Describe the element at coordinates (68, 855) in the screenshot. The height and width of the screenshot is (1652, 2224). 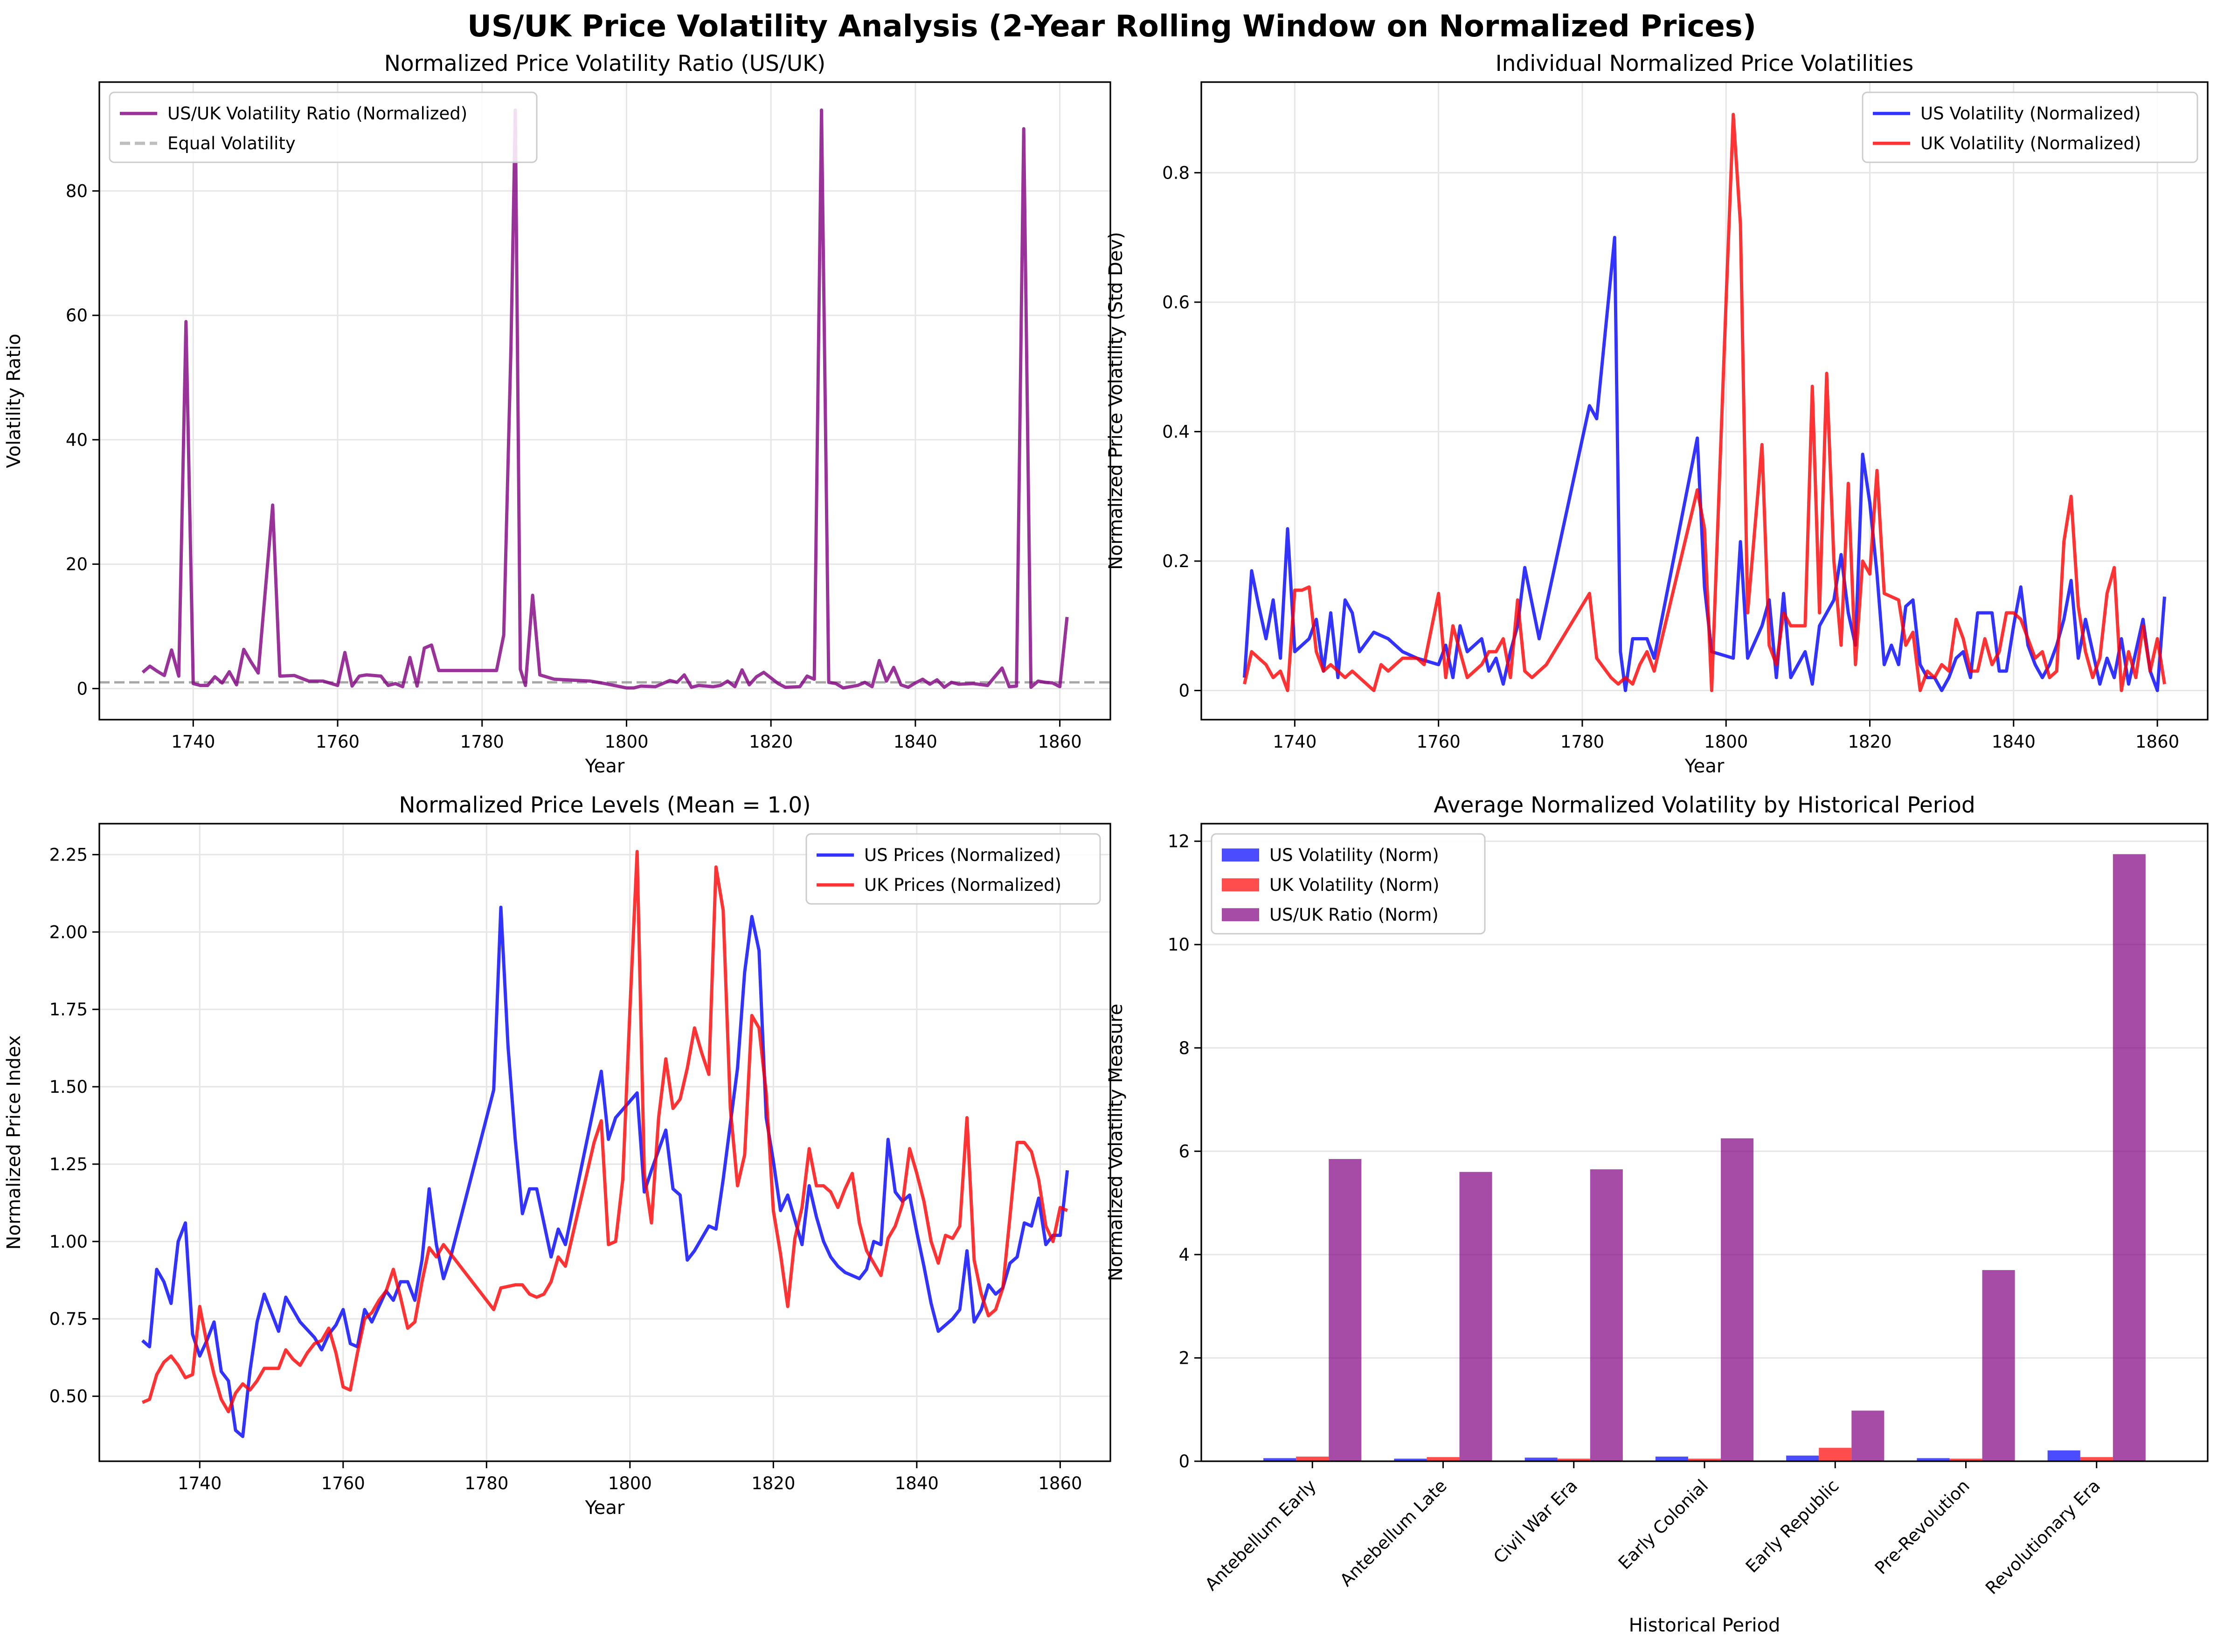
I see `y-tick-label: 2.25` at that location.